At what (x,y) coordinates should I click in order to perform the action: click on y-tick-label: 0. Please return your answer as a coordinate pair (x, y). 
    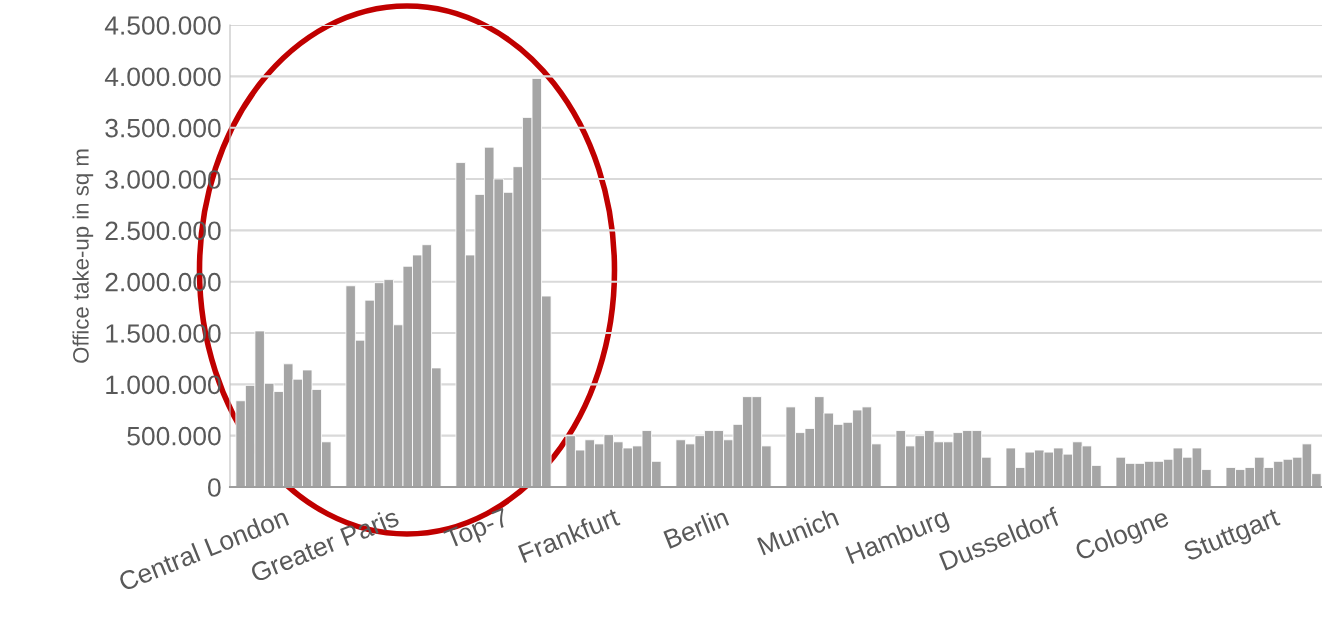
    Looking at the image, I should click on (214, 487).